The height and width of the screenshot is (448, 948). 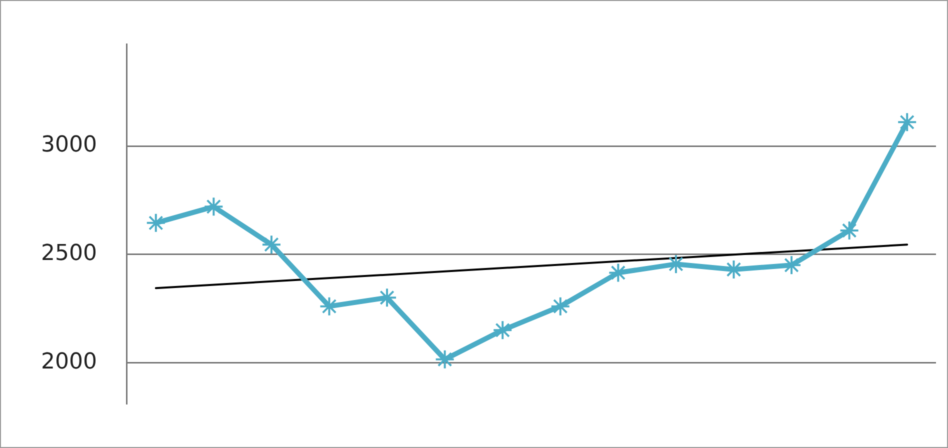 What do you see at coordinates (68, 361) in the screenshot?
I see `y-tick-label: 2000` at bounding box center [68, 361].